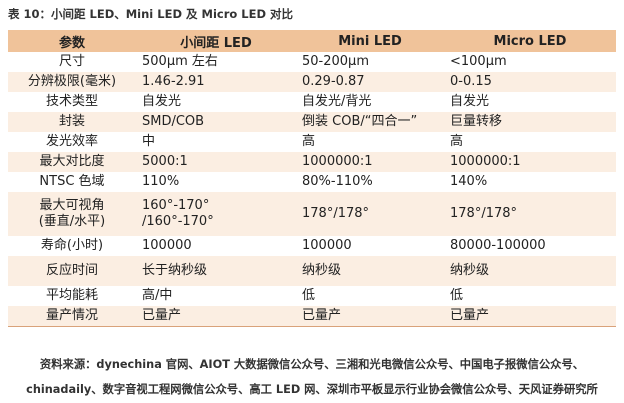  I want to click on row-label: 量产情况, so click(72, 316).